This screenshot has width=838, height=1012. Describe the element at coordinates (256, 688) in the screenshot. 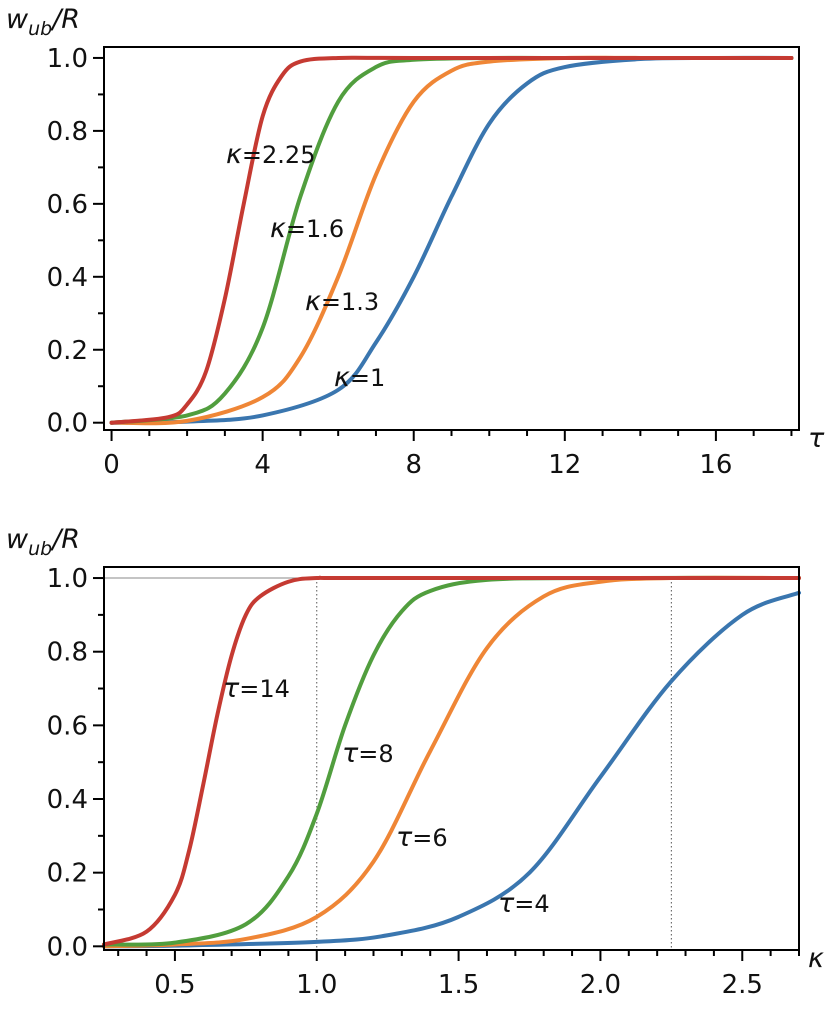

I see `curve-label-tau-14: τ=14` at that location.